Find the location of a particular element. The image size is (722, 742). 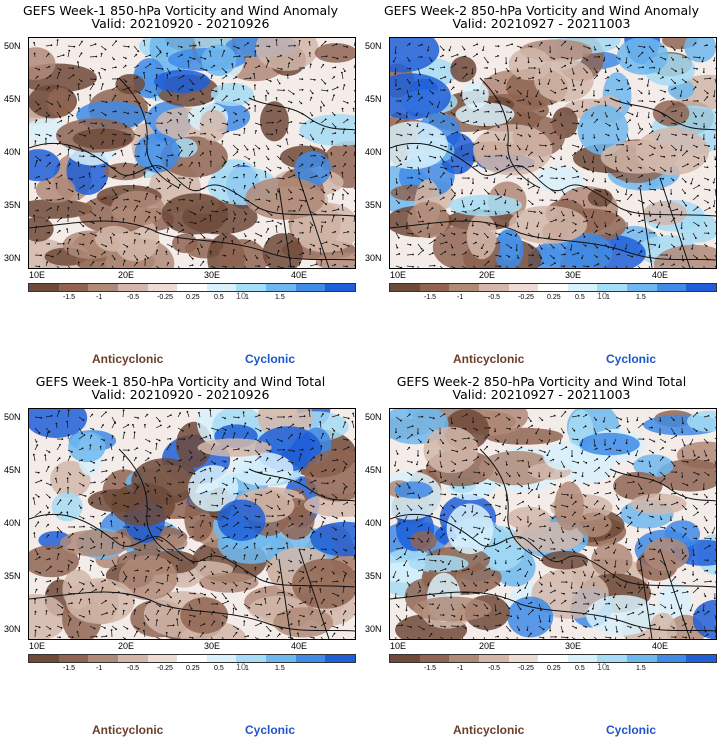

vorticity-map is located at coordinates (192, 153).